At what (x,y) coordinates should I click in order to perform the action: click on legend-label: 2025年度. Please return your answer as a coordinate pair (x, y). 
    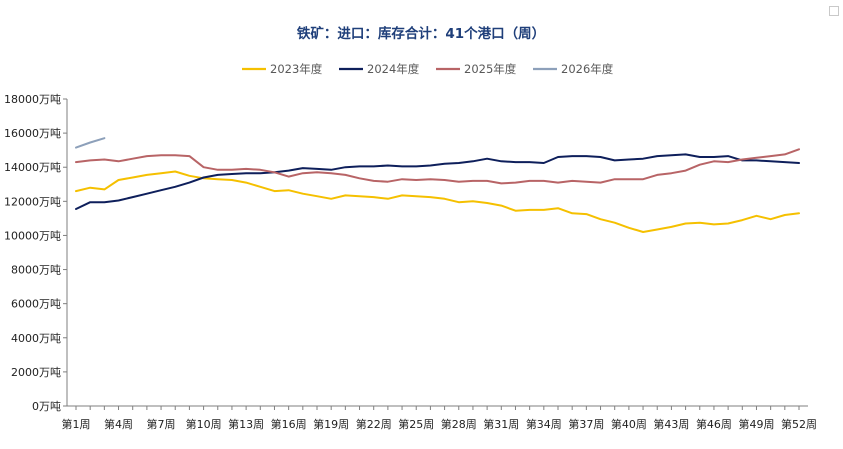
    Looking at the image, I should click on (490, 69).